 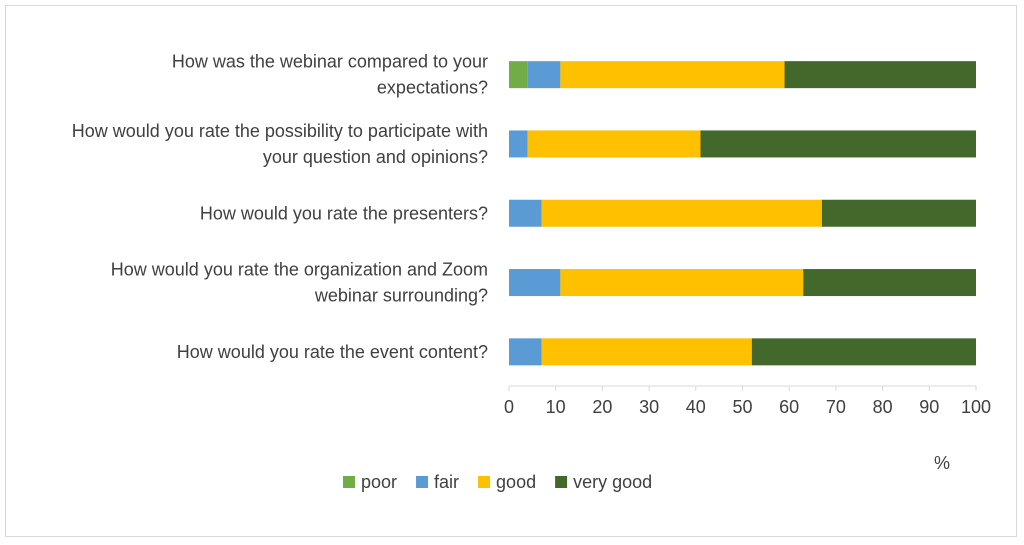 What do you see at coordinates (556, 407) in the screenshot?
I see `x-tick-label-1: 10` at bounding box center [556, 407].